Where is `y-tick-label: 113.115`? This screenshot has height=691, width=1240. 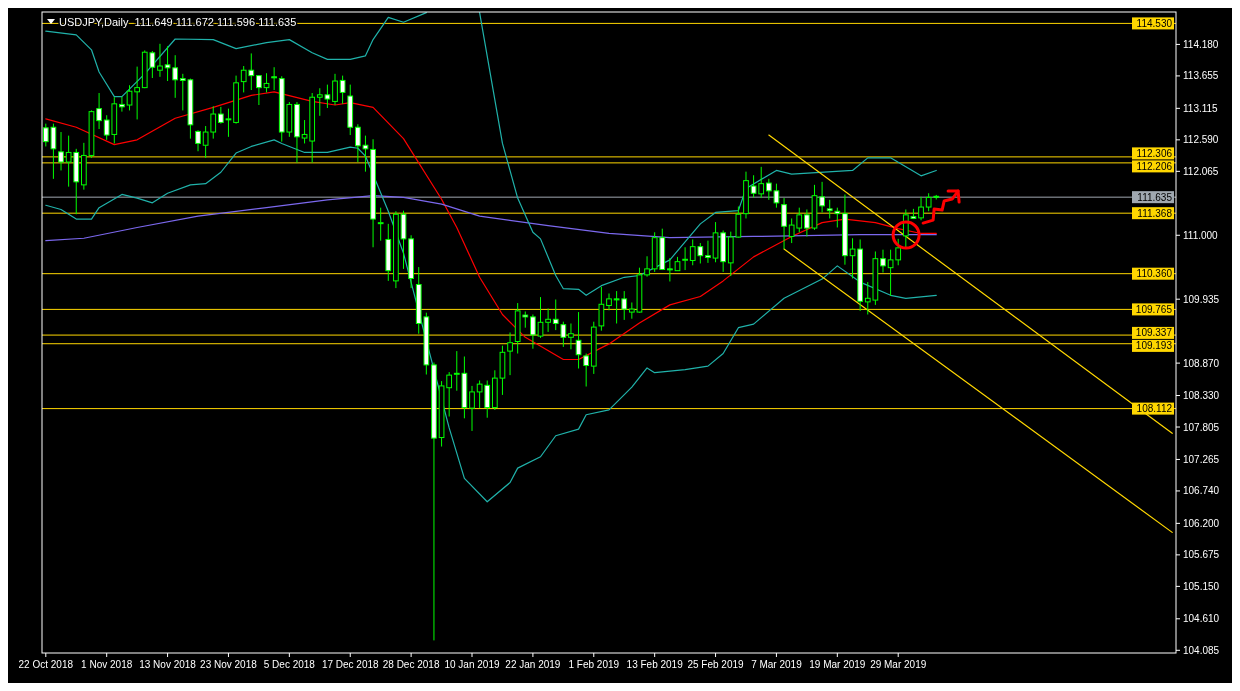 y-tick-label: 113.115 is located at coordinates (1201, 108).